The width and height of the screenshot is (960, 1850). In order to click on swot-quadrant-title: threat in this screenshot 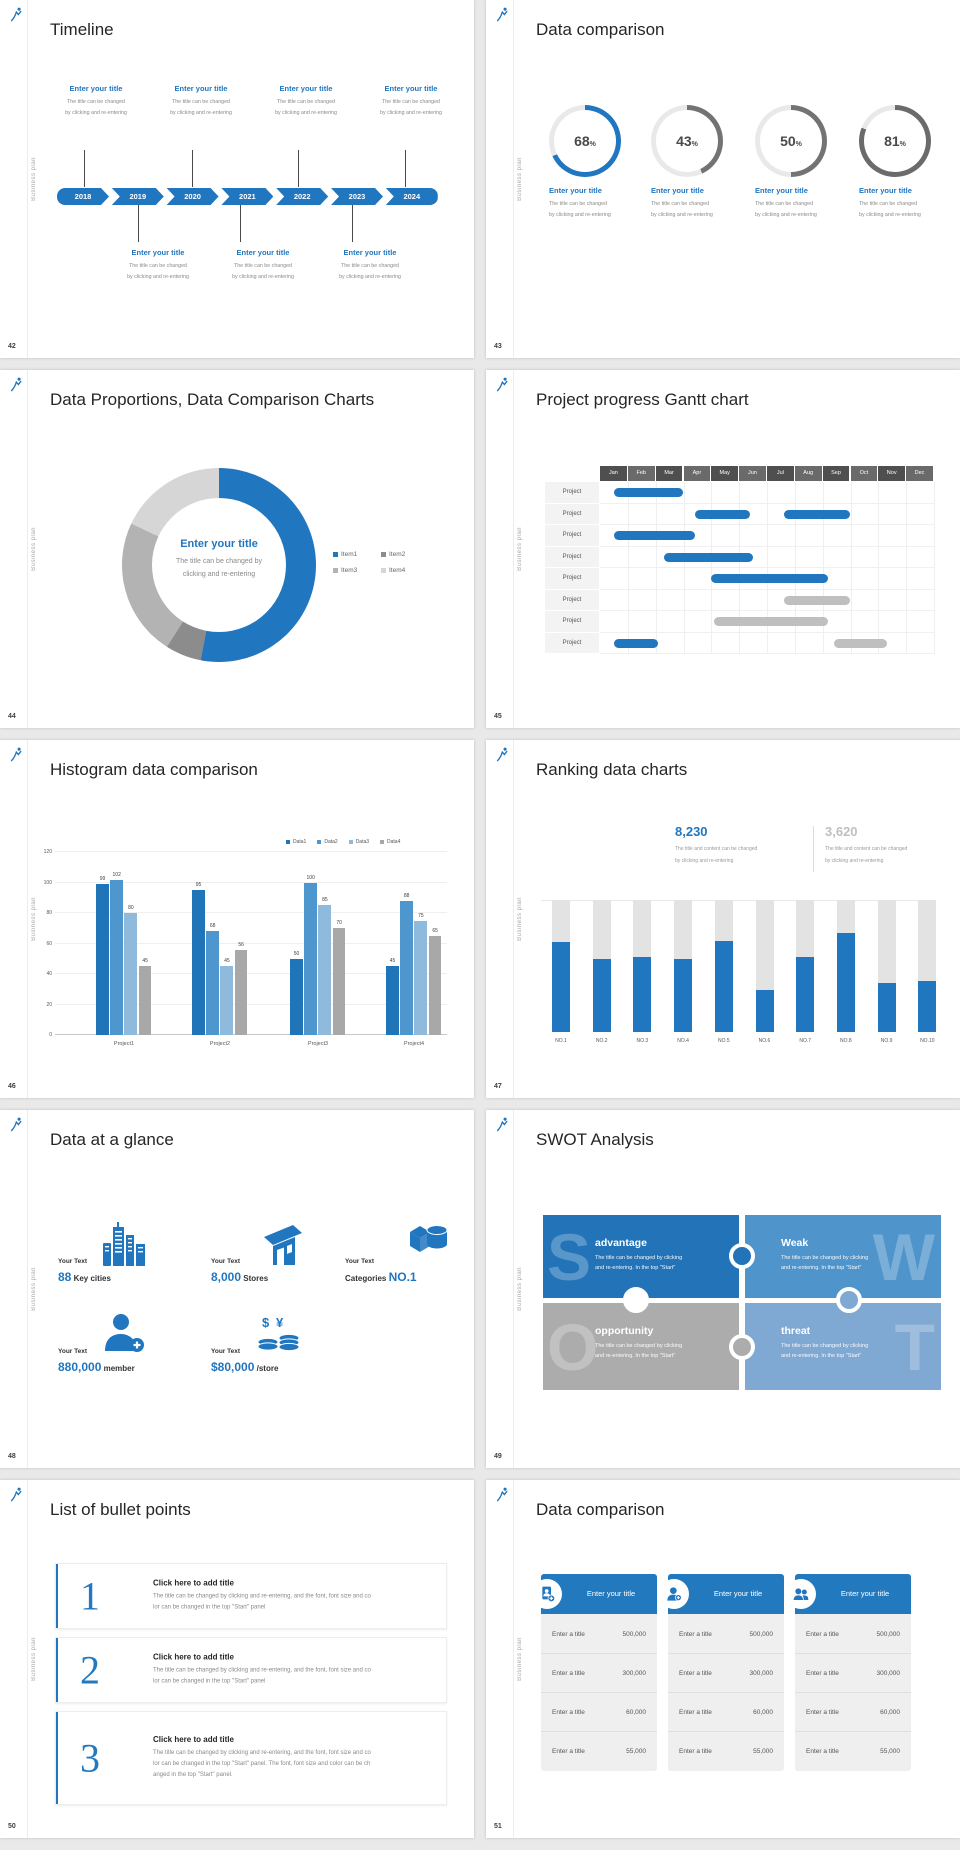, I will do `click(796, 1331)`.